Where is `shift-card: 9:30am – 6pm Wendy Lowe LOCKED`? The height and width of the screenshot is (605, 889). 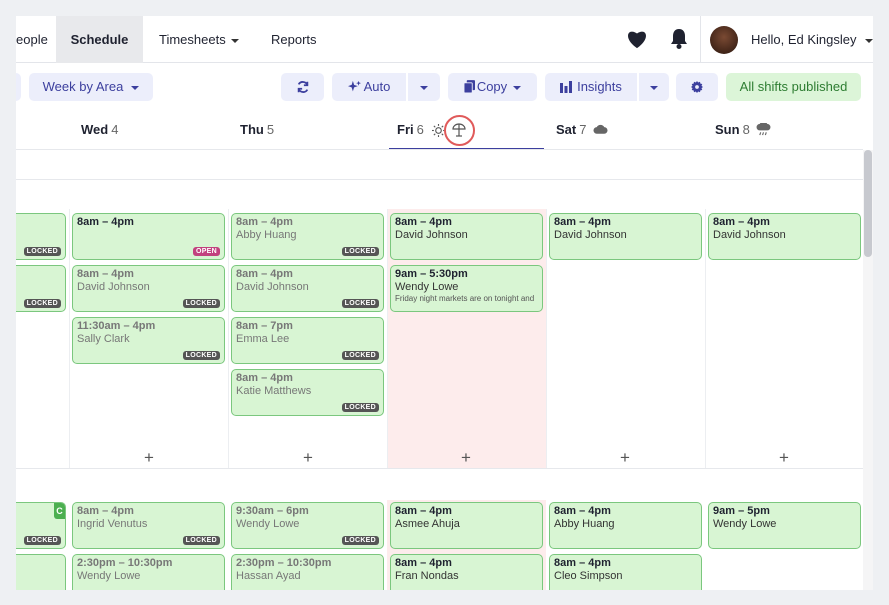 shift-card: 9:30am – 6pm Wendy Lowe LOCKED is located at coordinates (307, 525).